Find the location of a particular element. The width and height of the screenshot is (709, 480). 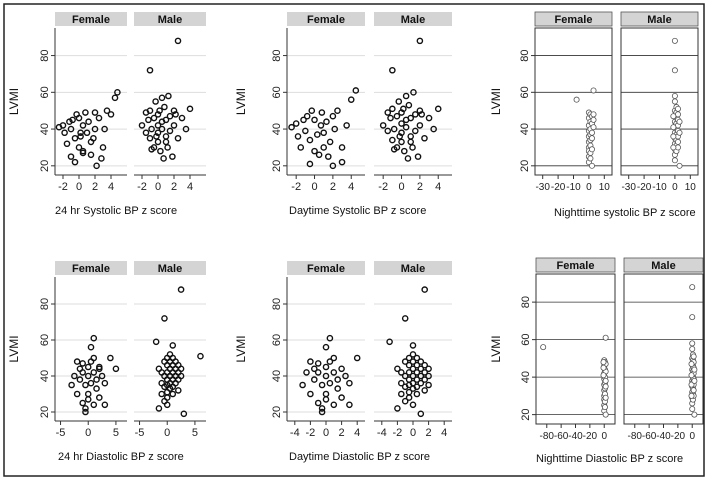

panel-header is located at coordinates (326, 19).